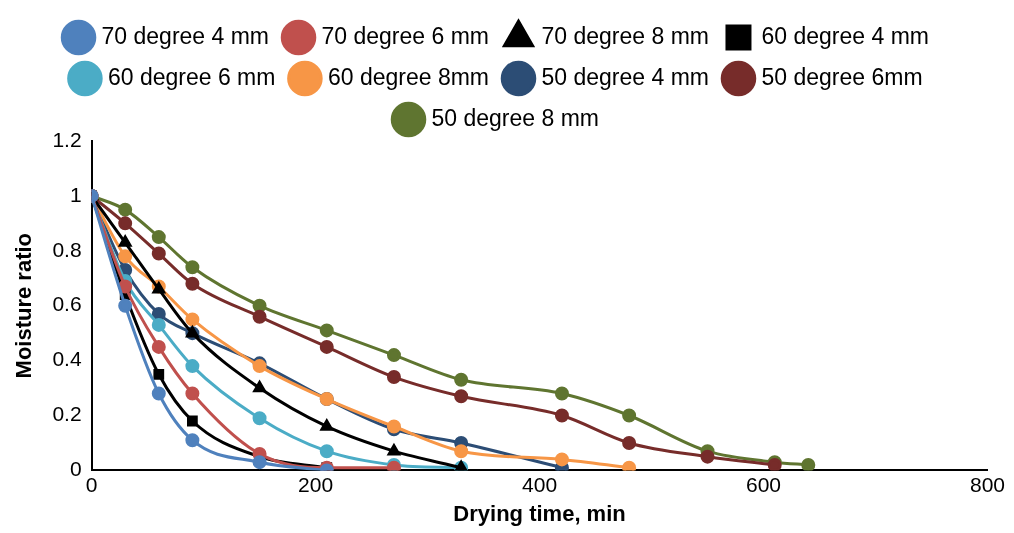 The image size is (1014, 533). Describe the element at coordinates (842, 76) in the screenshot. I see `legend-label: 50 degree 6mm` at that location.